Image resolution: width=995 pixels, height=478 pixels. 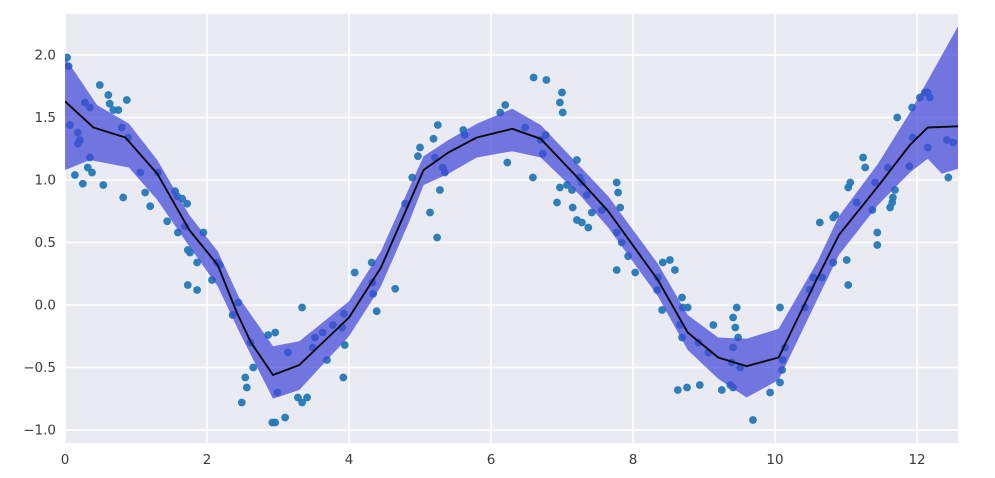 I want to click on x-tick-label: 6, so click(x=491, y=460).